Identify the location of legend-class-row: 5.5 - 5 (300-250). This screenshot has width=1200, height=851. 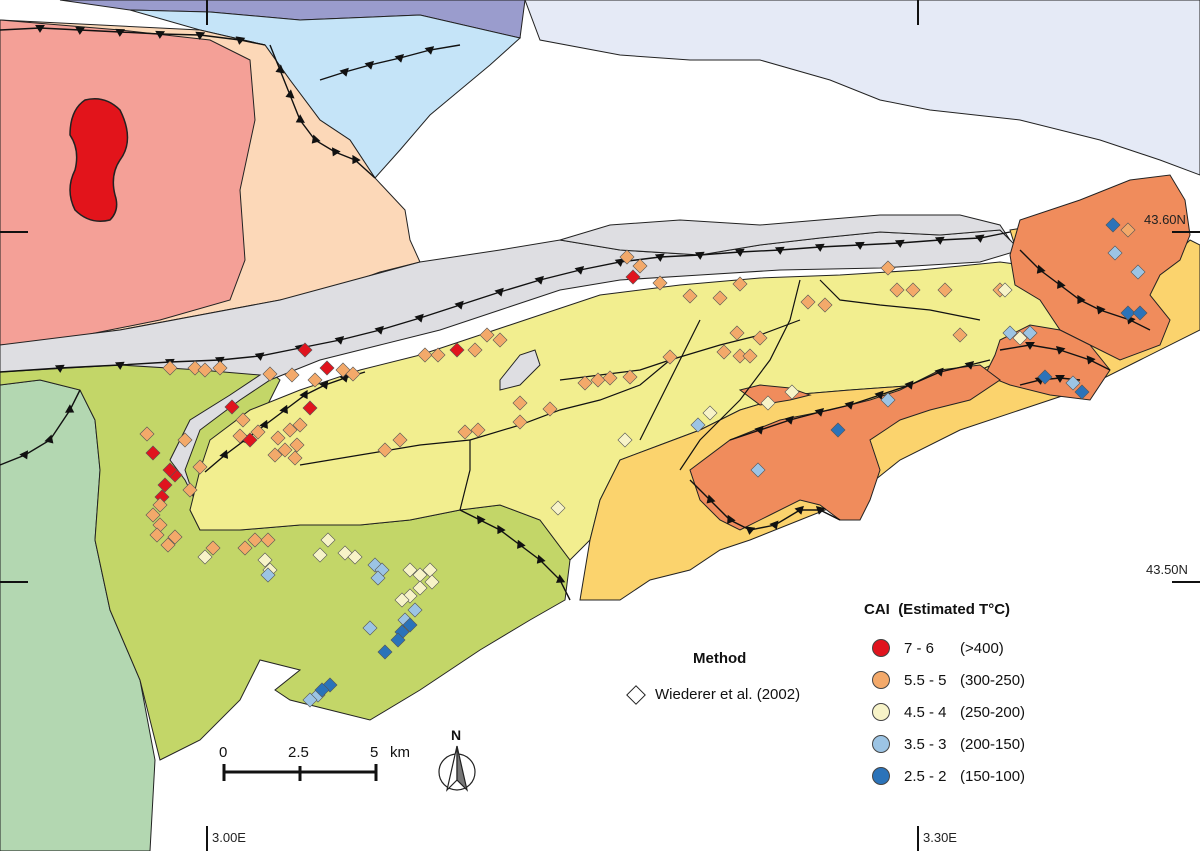
(1022, 680).